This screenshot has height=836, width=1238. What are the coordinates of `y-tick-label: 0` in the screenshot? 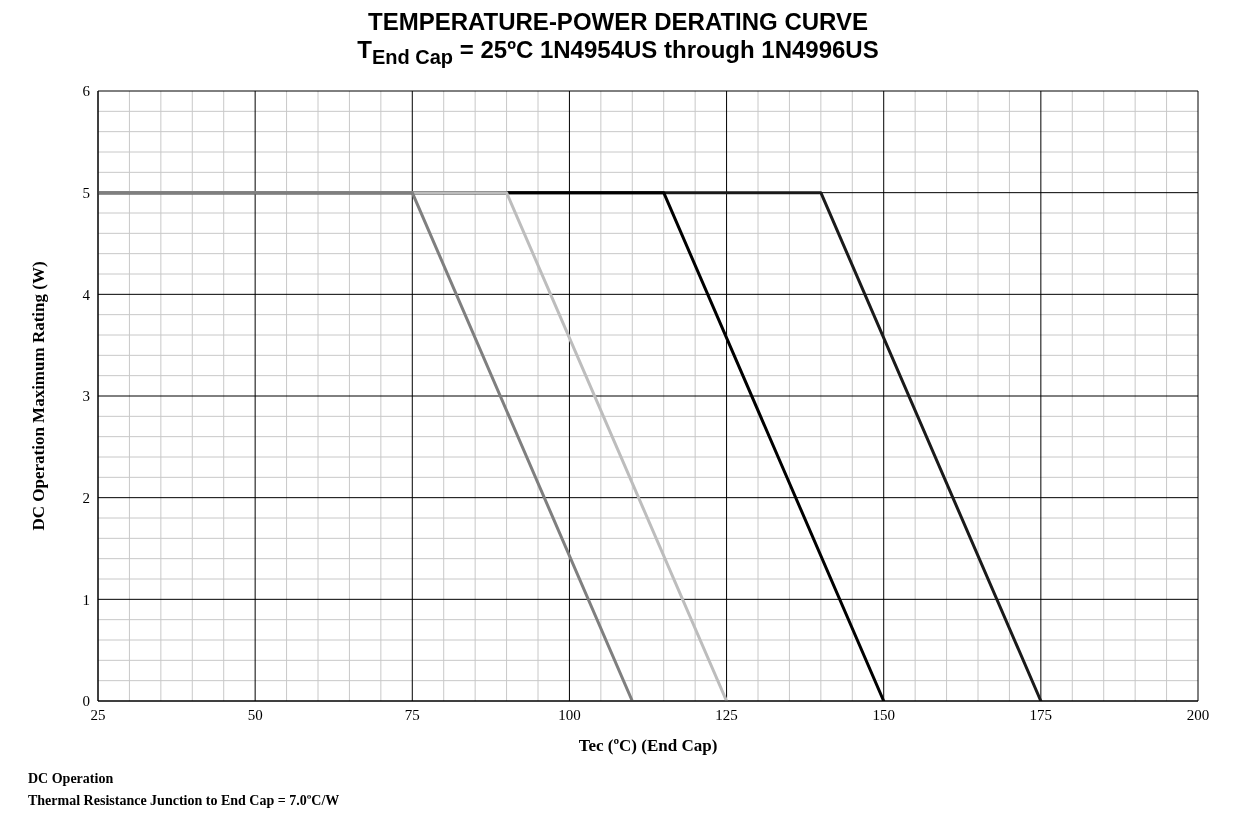 It's located at (86, 701).